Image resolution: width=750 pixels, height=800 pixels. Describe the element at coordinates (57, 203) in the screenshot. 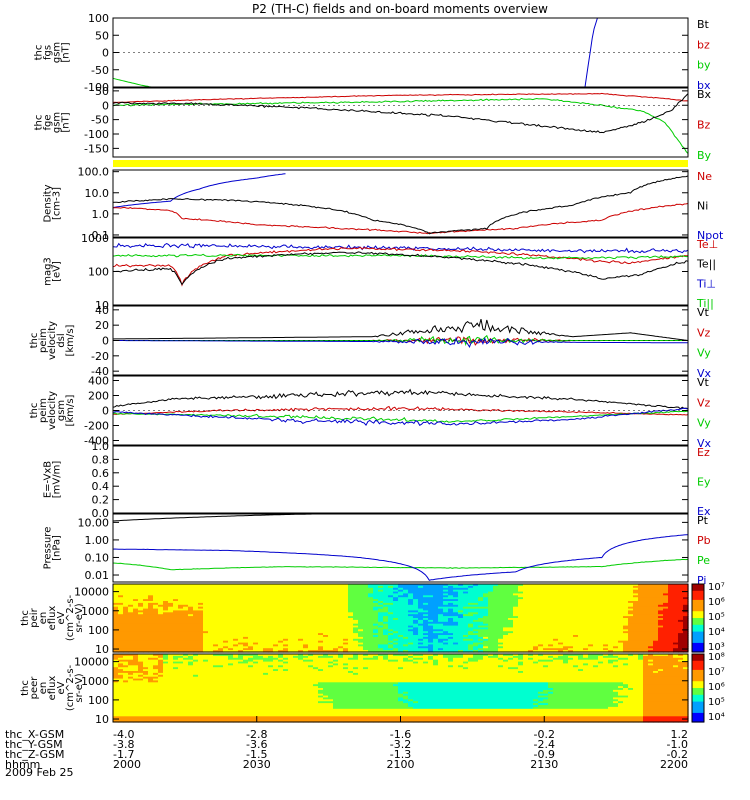

I see `y-axis-label-line: [cm-3]` at that location.